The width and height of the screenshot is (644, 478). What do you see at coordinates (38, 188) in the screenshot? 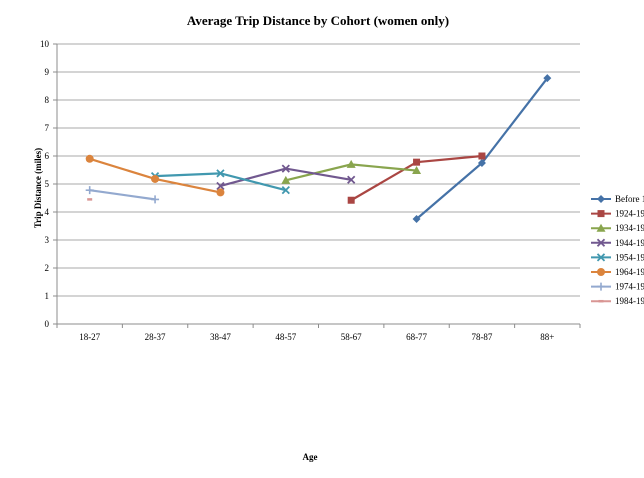
I see `y-axis-title: Trip Distance (miles)` at bounding box center [38, 188].